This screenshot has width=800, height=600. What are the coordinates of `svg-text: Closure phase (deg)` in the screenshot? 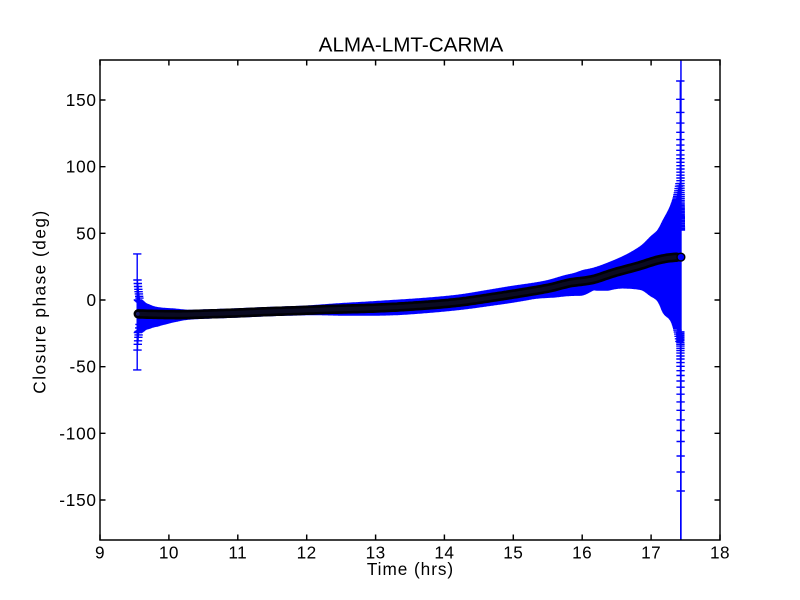 It's located at (40, 301).